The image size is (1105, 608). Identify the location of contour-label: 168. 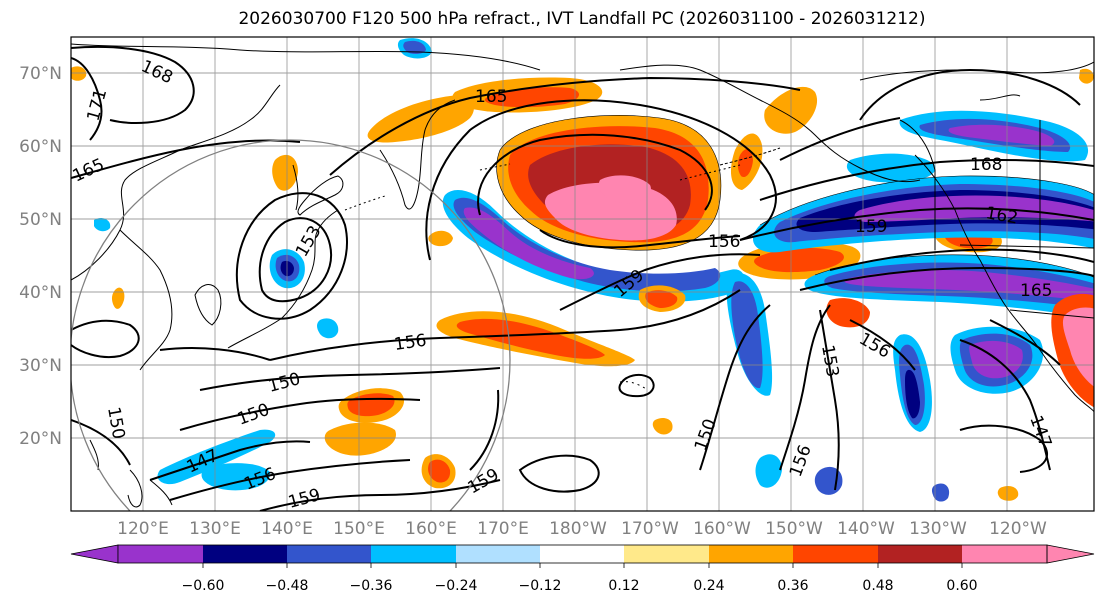
(986, 165).